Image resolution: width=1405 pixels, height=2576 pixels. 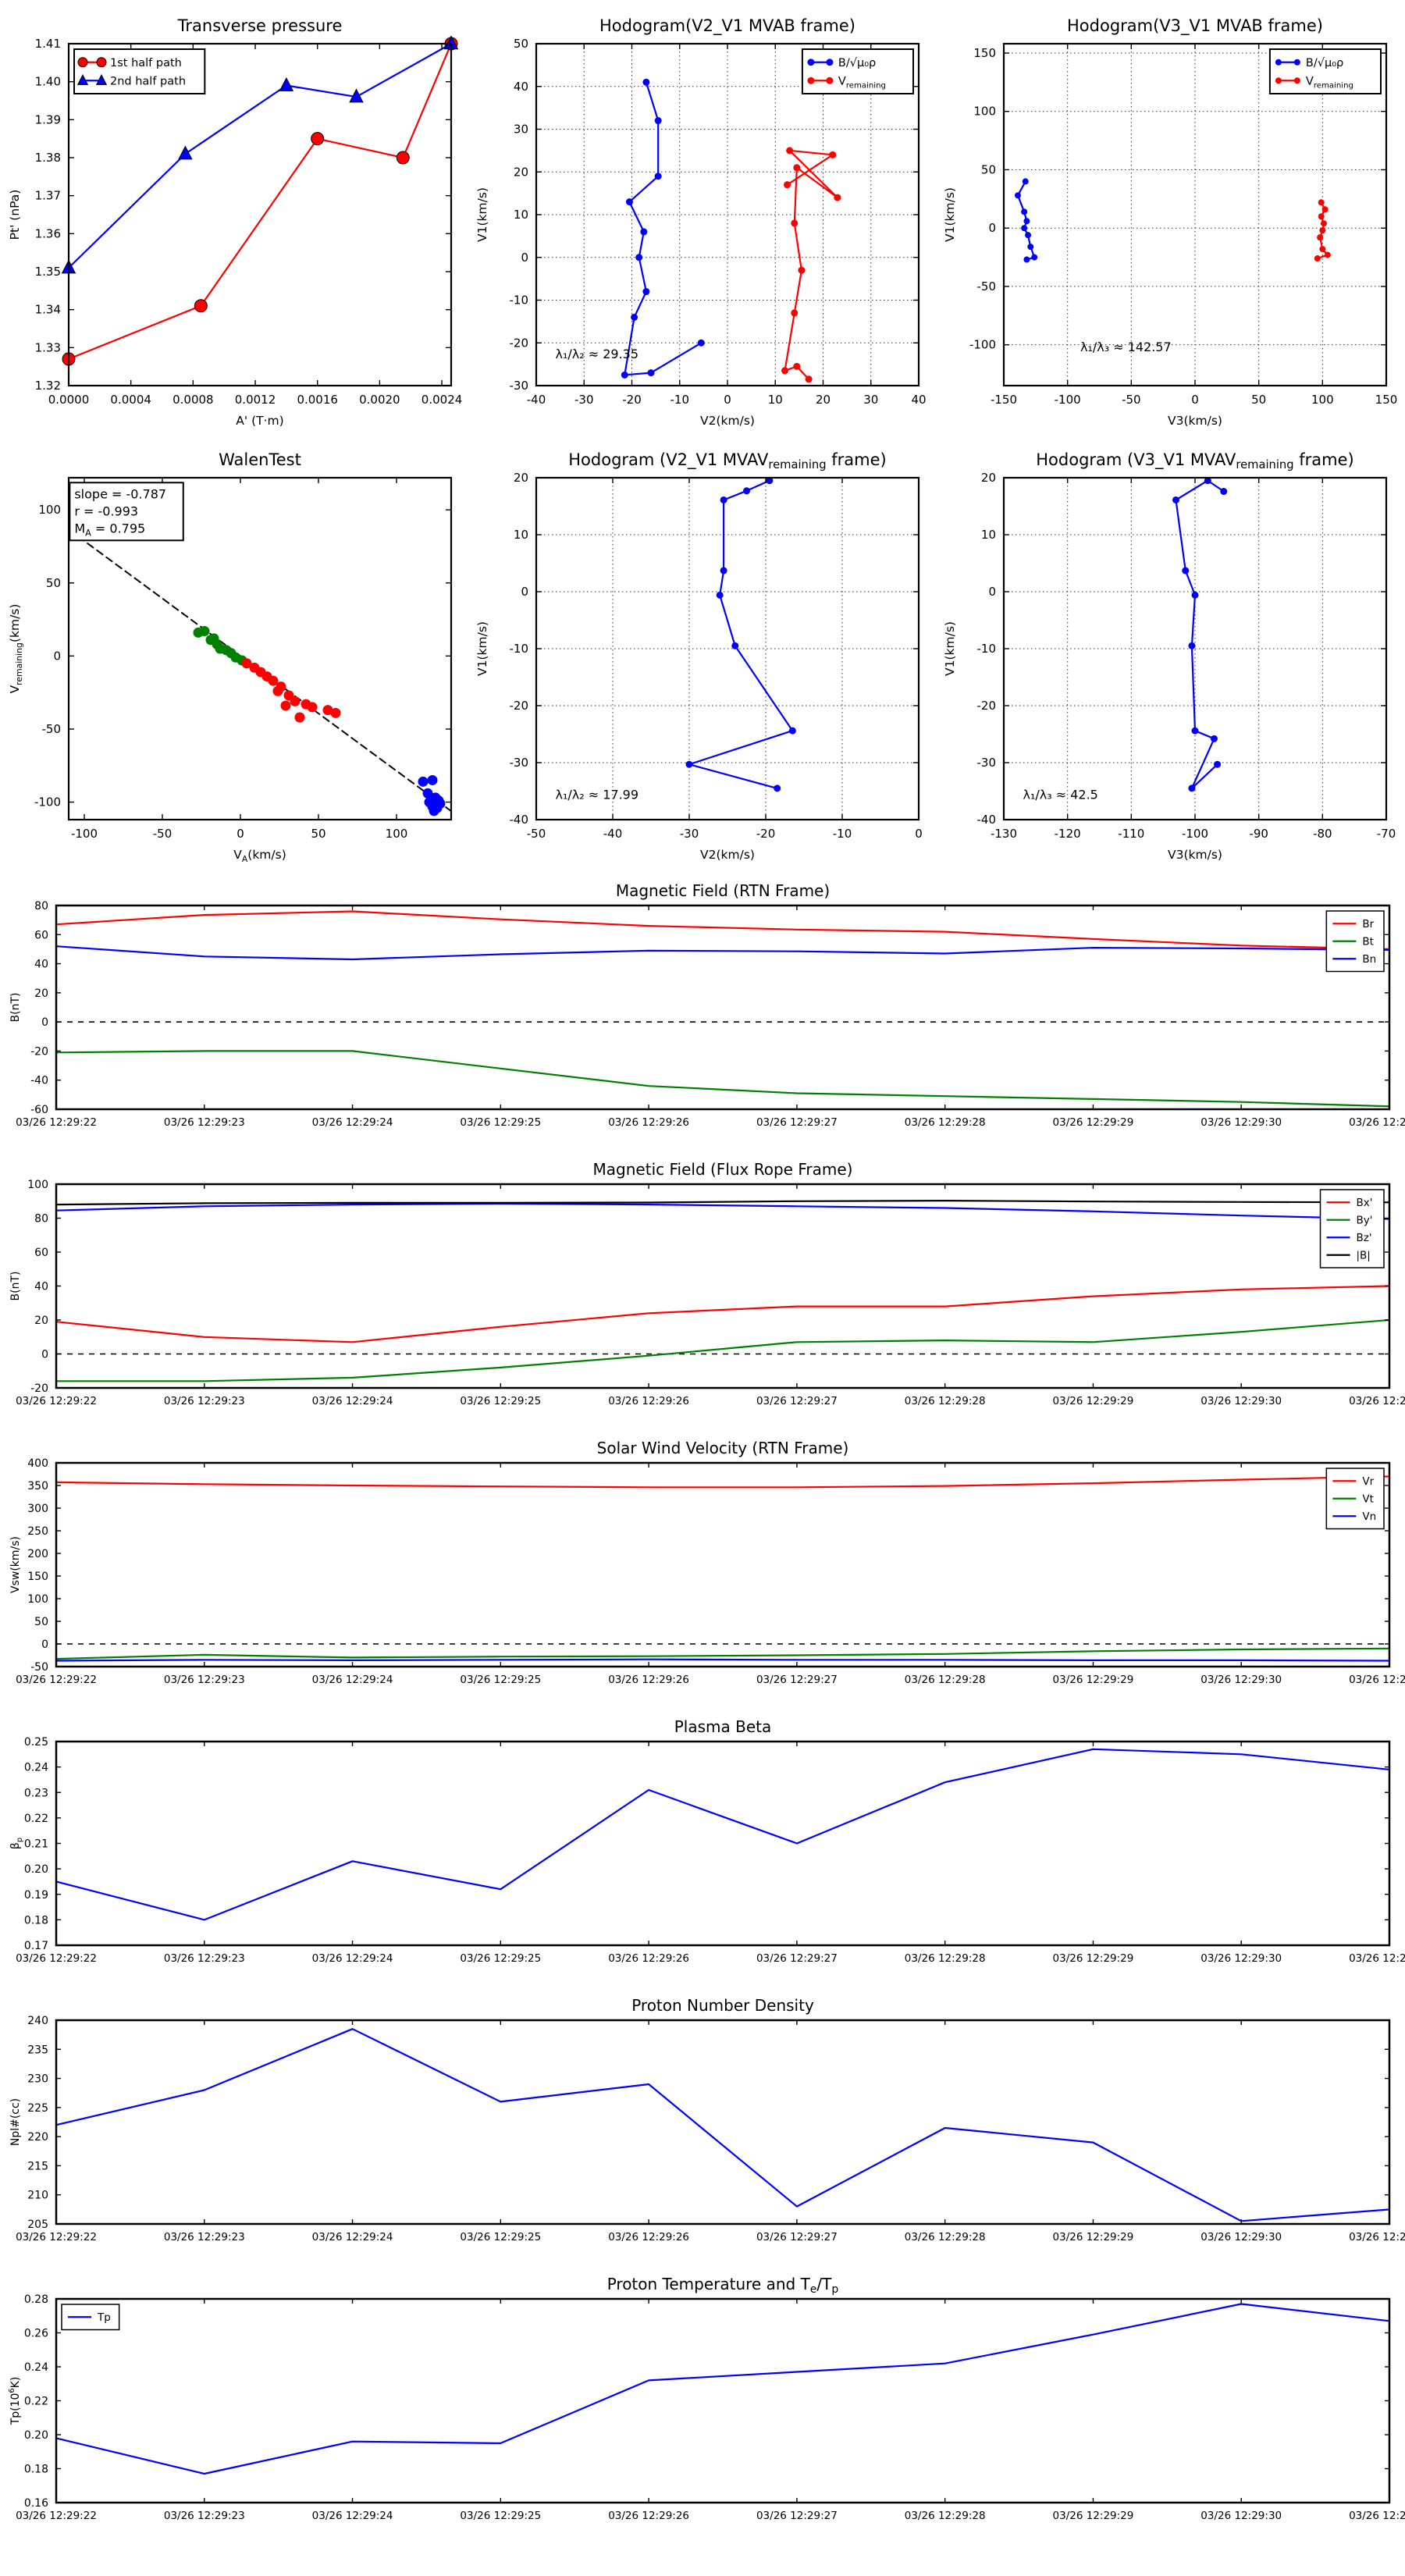 What do you see at coordinates (1195, 26) in the screenshot?
I see `svg-text: Hodogram(V3_V1 MVAB frame)` at bounding box center [1195, 26].